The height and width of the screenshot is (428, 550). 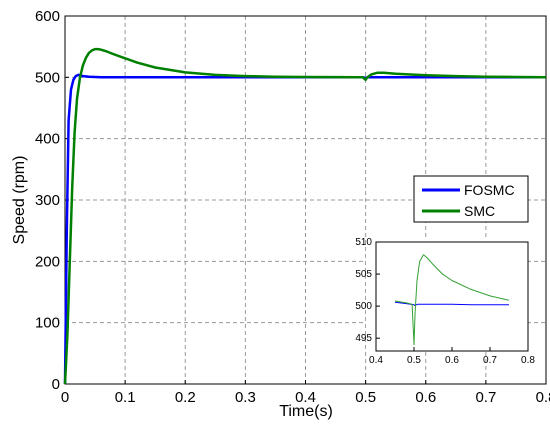 What do you see at coordinates (363, 242) in the screenshot?
I see `inset-y-tick-label: 510` at bounding box center [363, 242].